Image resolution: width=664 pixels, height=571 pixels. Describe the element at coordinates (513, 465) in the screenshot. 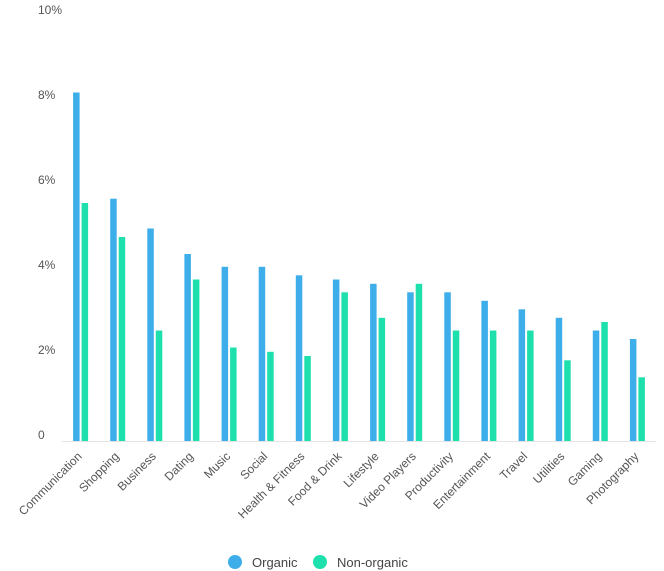

I see `x-tick-label-travel: Travel` at that location.